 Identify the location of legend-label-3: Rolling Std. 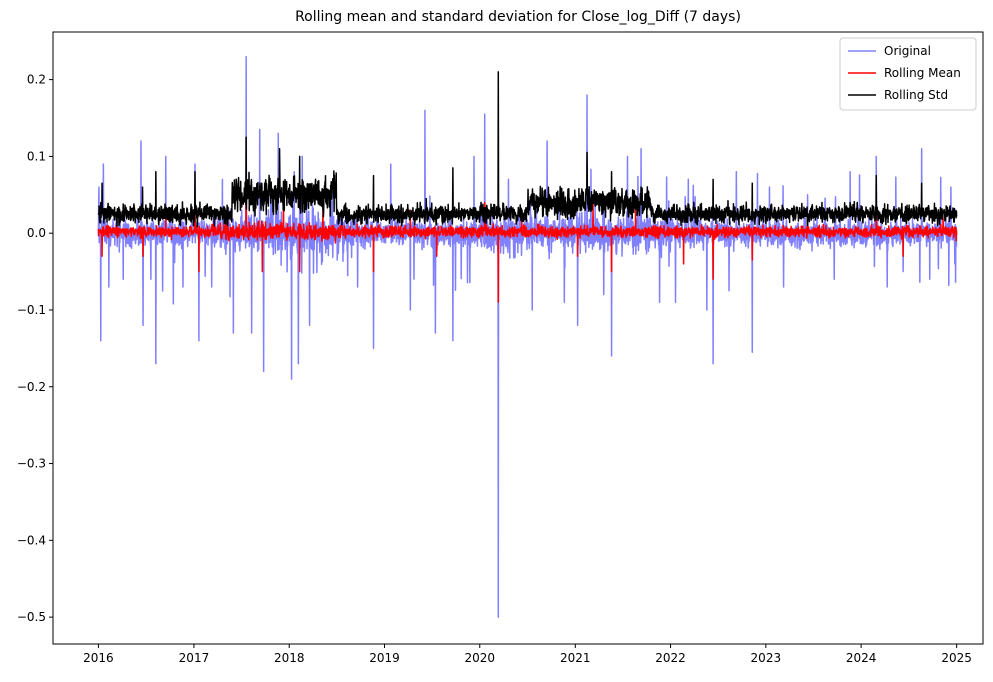
(916, 95).